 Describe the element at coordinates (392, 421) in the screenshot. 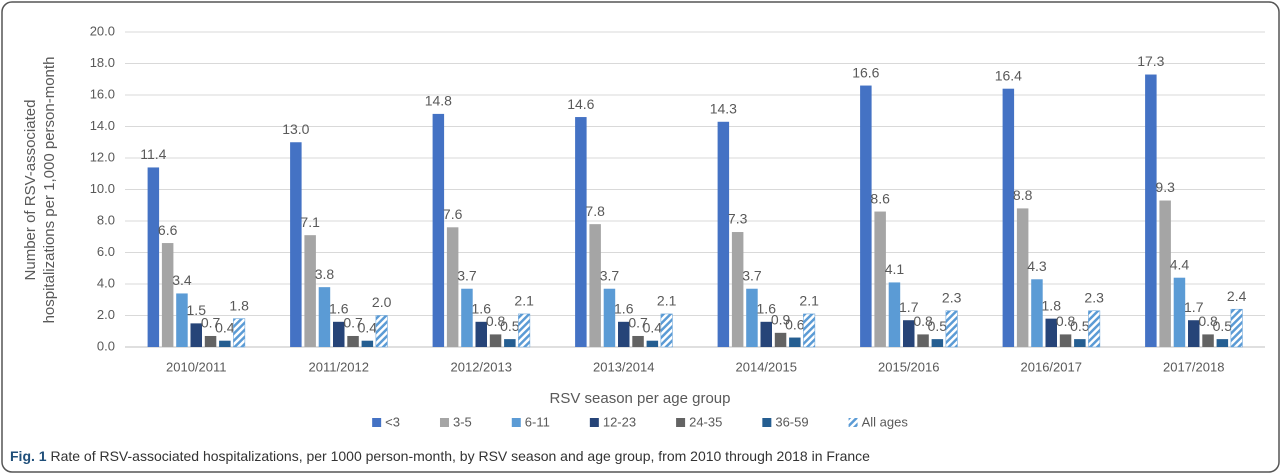

I see `legend-label: <3` at that location.